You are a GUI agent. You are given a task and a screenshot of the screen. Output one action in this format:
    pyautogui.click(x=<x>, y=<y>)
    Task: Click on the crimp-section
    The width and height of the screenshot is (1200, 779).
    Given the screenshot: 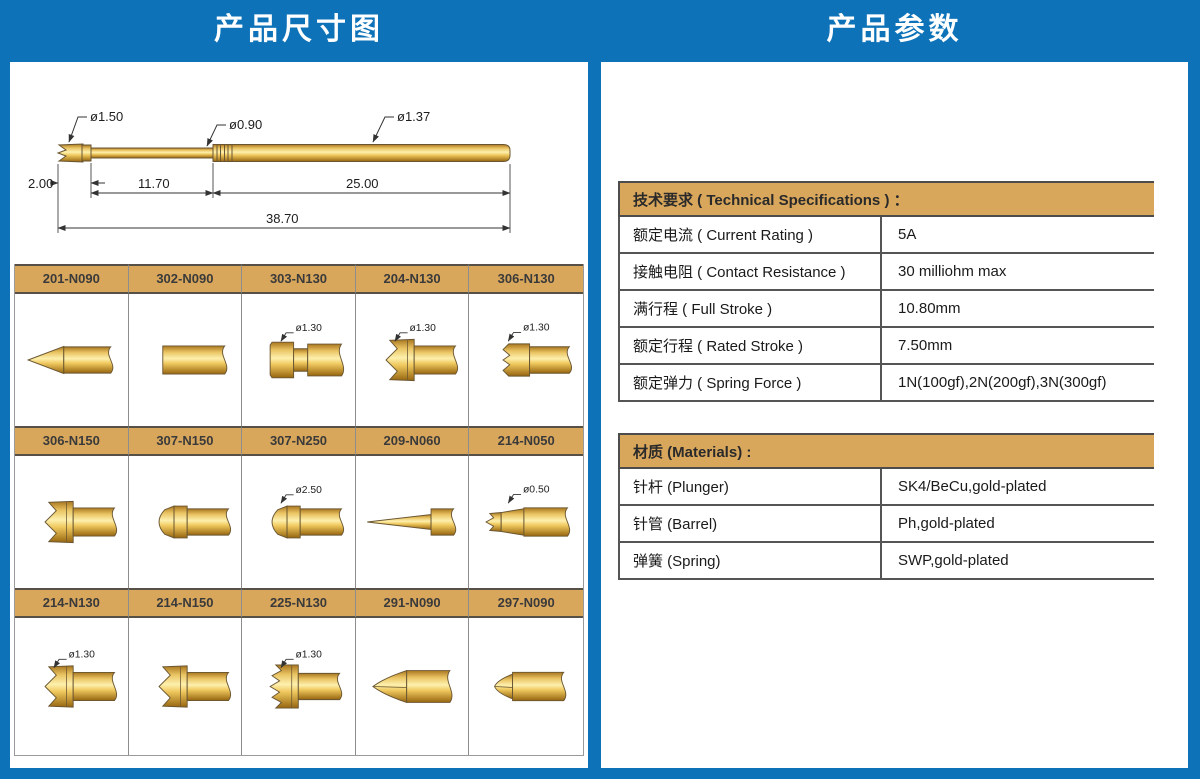 What is the action you would take?
    pyautogui.click(x=222, y=153)
    